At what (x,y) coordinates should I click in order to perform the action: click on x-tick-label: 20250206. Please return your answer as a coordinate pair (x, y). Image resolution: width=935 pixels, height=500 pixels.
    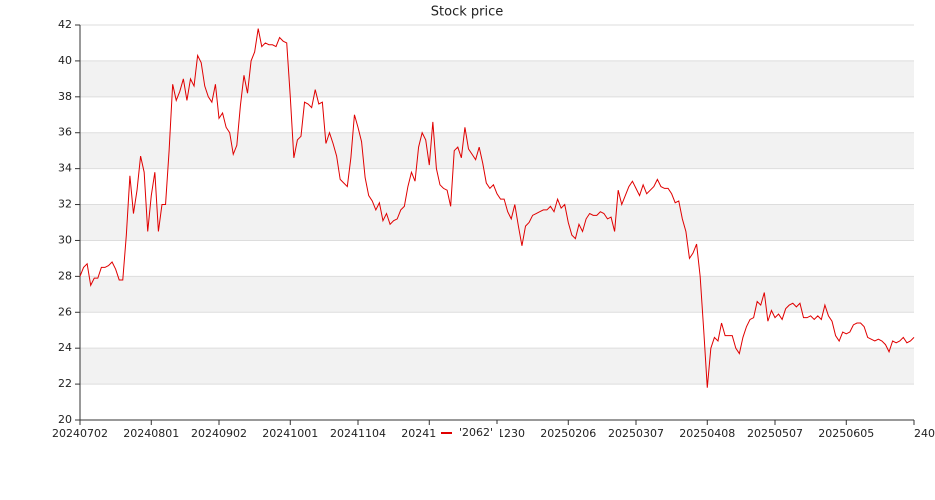
    Looking at the image, I should click on (568, 433).